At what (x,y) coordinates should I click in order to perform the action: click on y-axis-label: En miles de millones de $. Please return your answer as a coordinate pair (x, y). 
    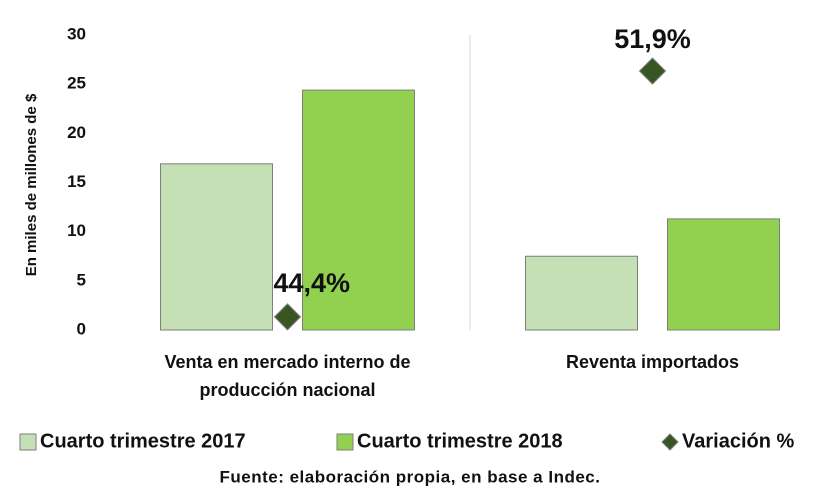
    Looking at the image, I should click on (31, 184).